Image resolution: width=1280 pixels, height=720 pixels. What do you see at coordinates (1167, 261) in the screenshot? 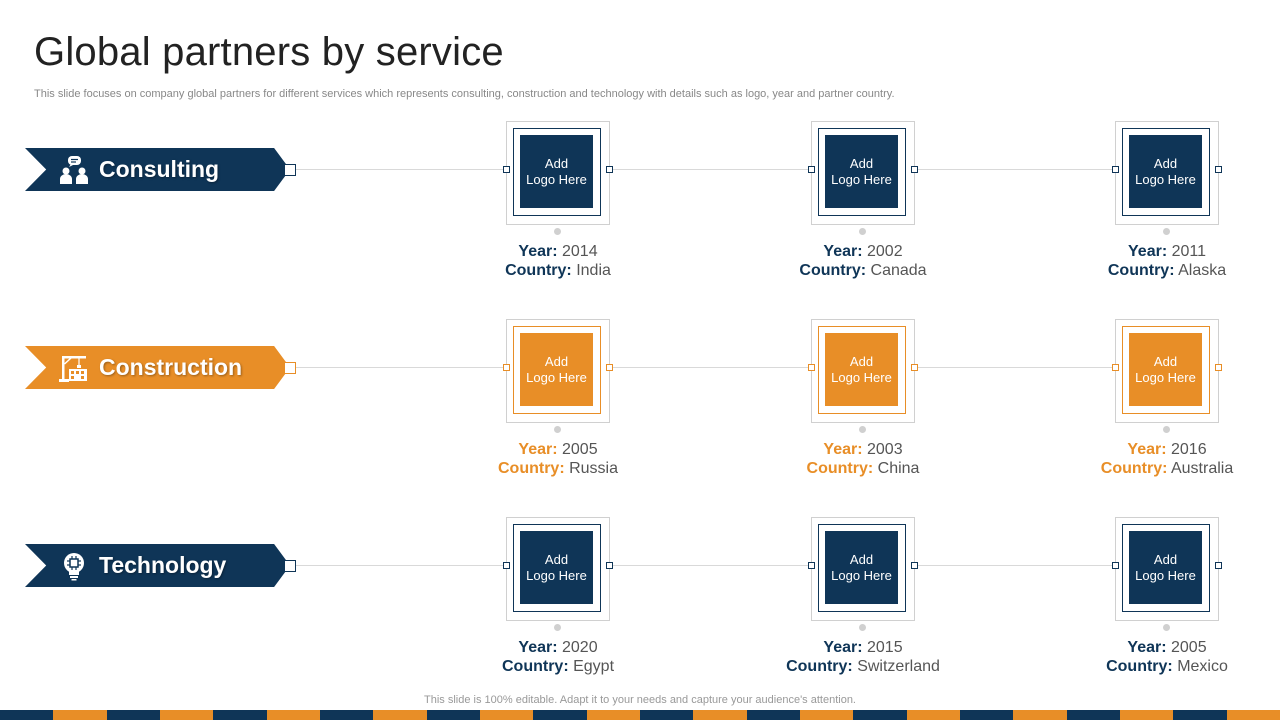
I see `partner-details: Year: 2011 Country: Alaska` at bounding box center [1167, 261].